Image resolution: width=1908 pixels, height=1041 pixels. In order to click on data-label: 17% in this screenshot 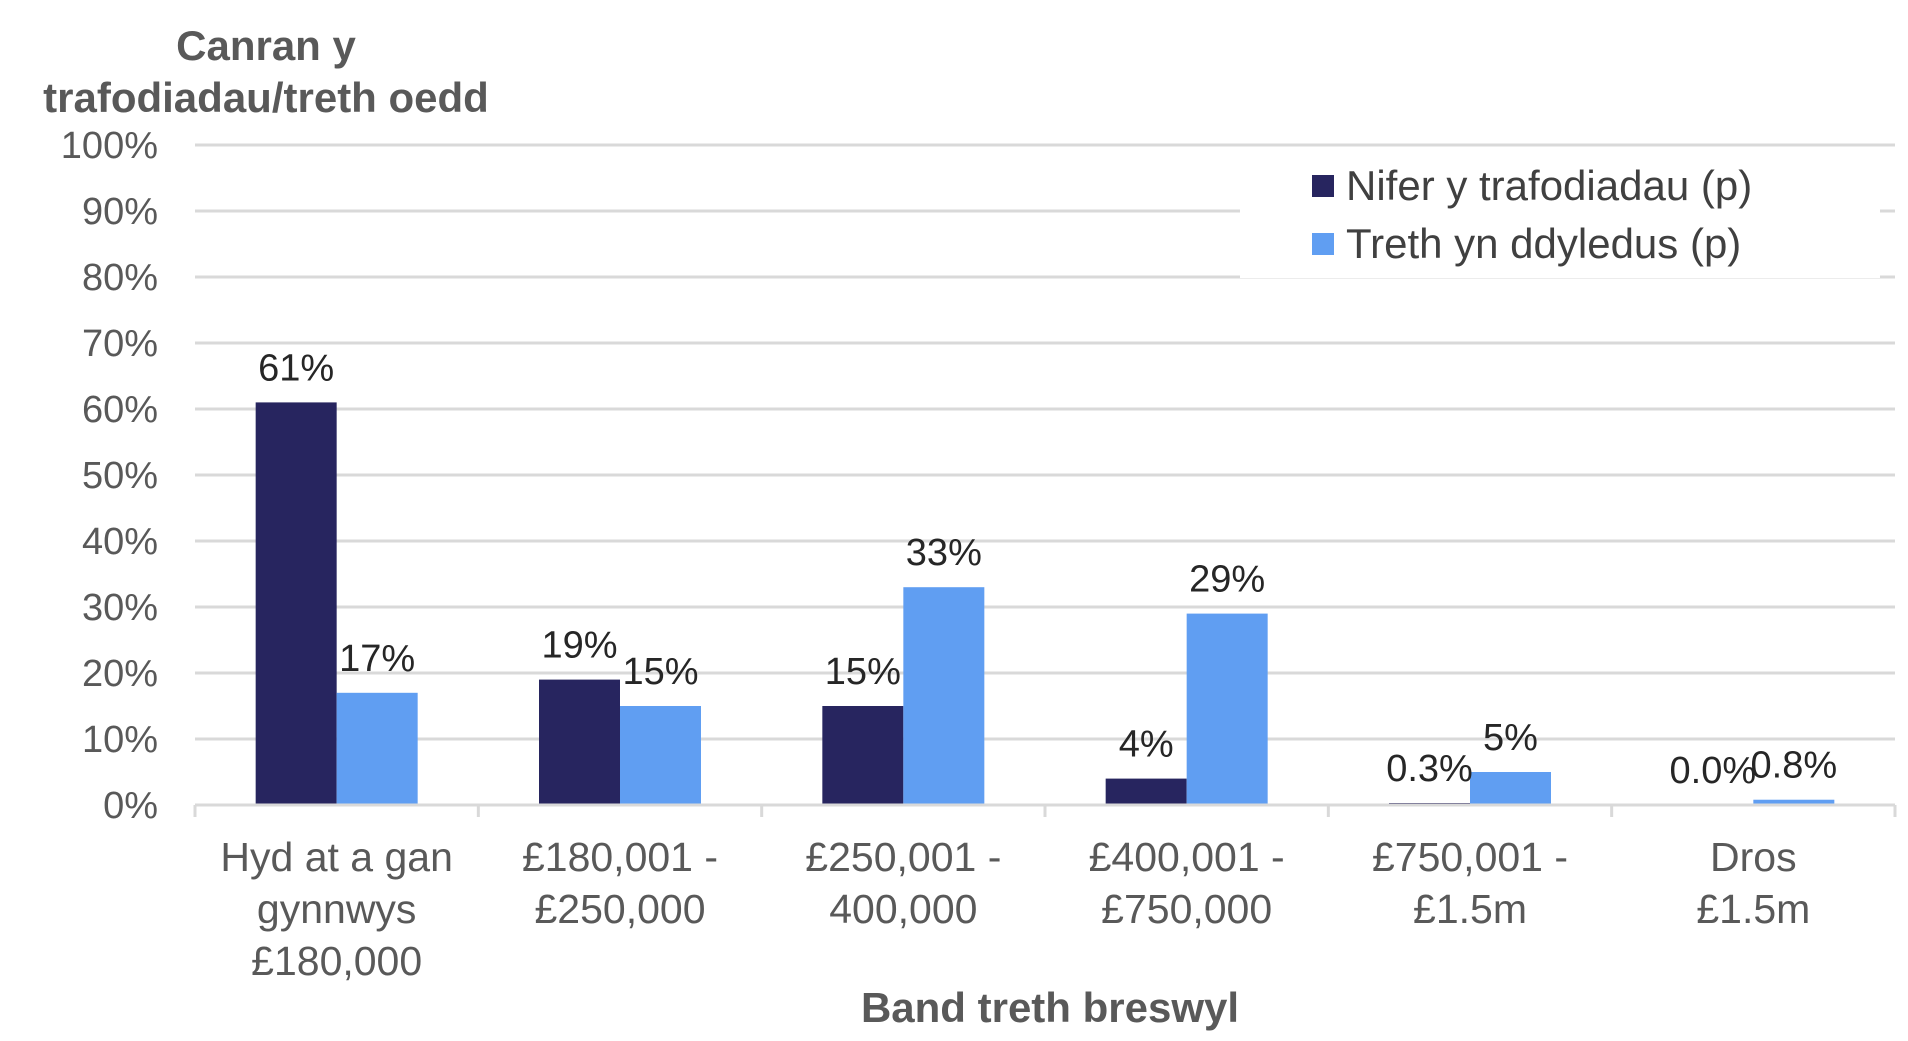, I will do `click(377, 659)`.